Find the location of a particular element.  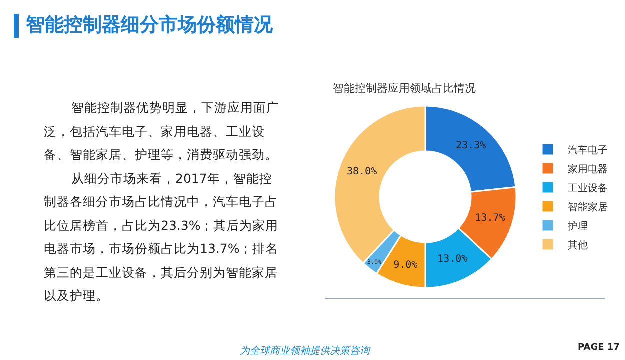

data-label: 23.3% is located at coordinates (471, 146).